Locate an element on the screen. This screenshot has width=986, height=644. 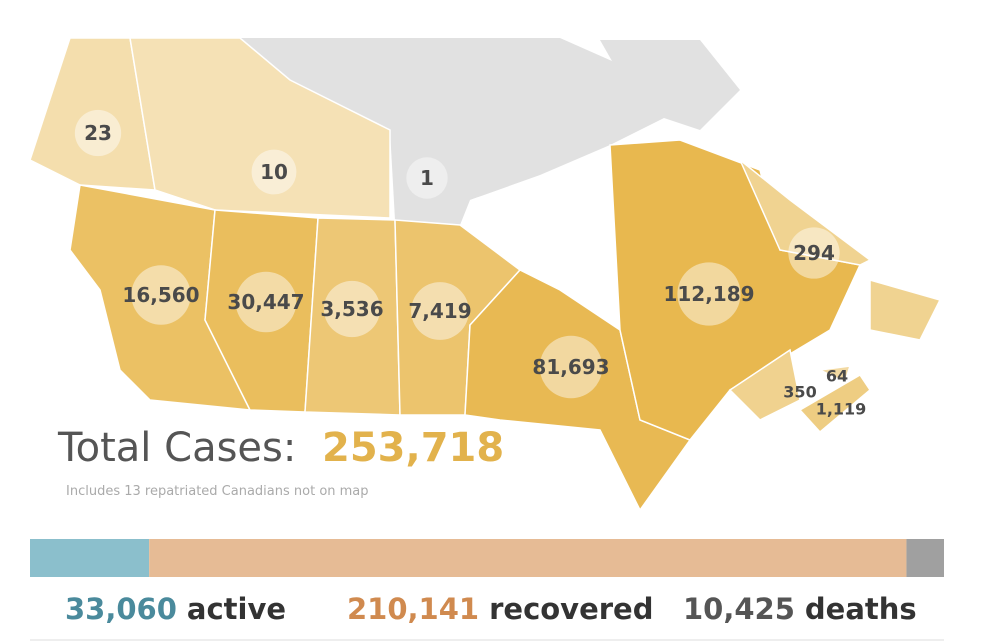
bay is located at coordinates (540, 250).